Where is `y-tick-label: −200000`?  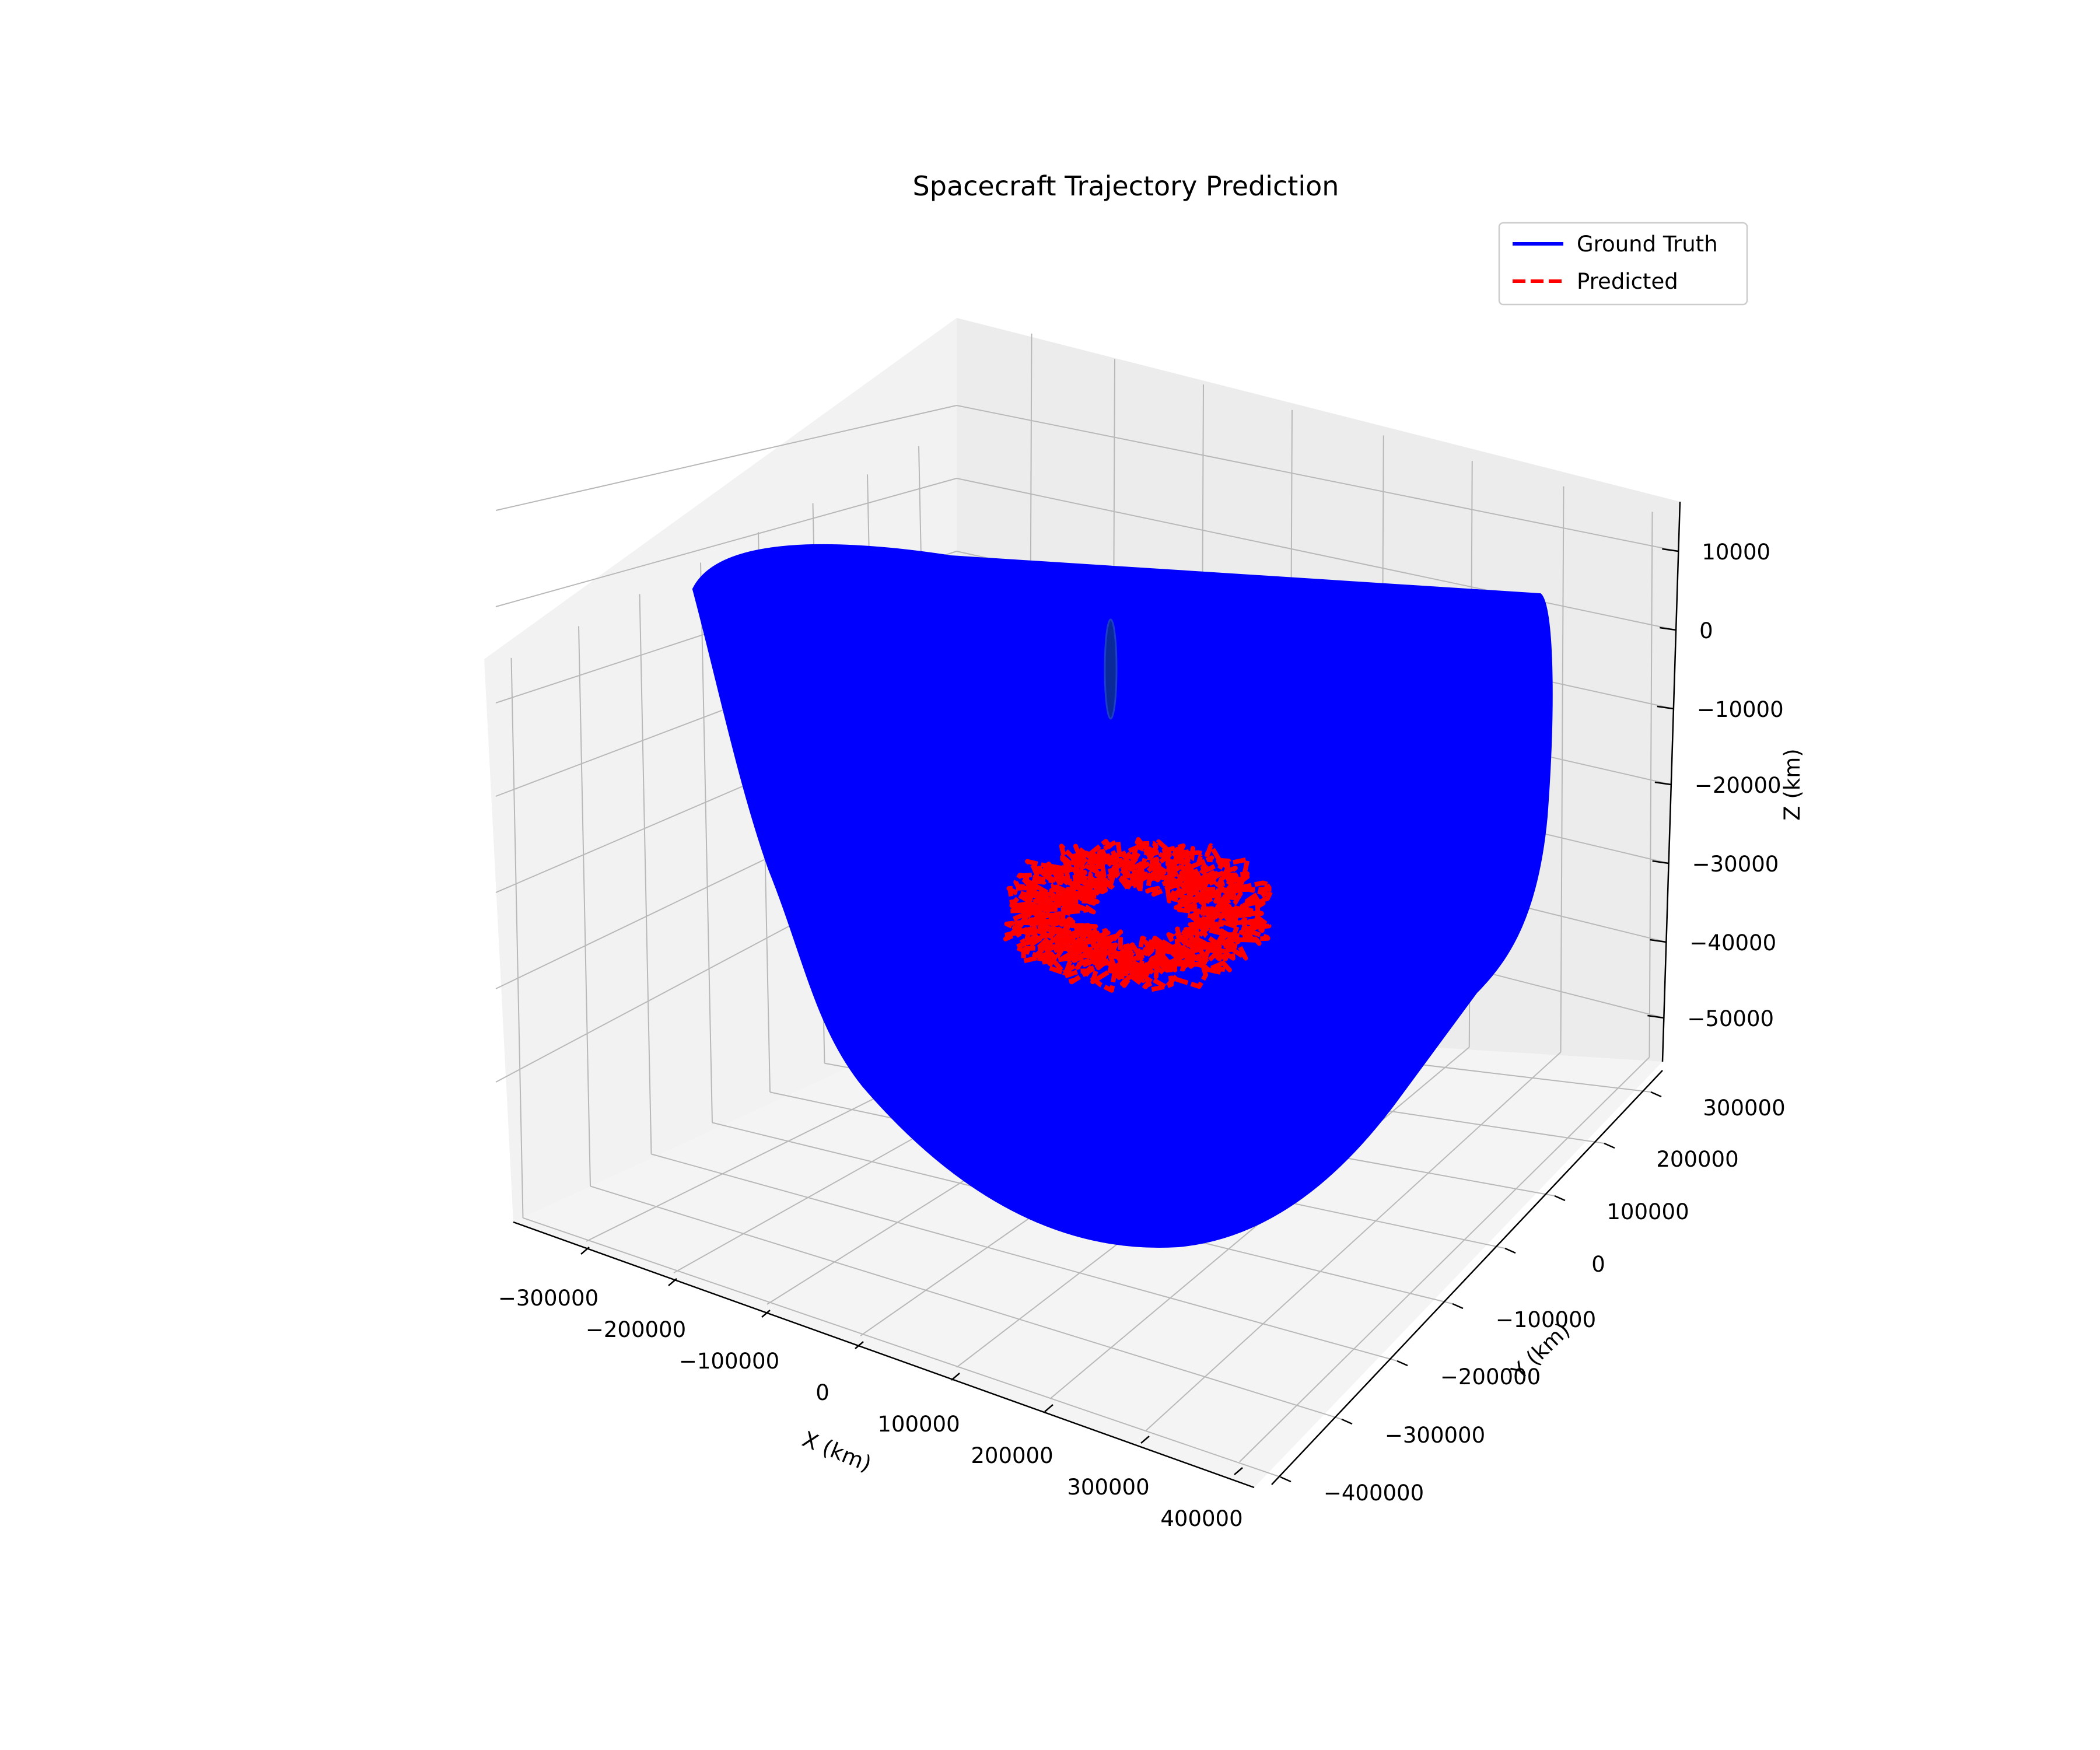 y-tick-label: −200000 is located at coordinates (1490, 1377).